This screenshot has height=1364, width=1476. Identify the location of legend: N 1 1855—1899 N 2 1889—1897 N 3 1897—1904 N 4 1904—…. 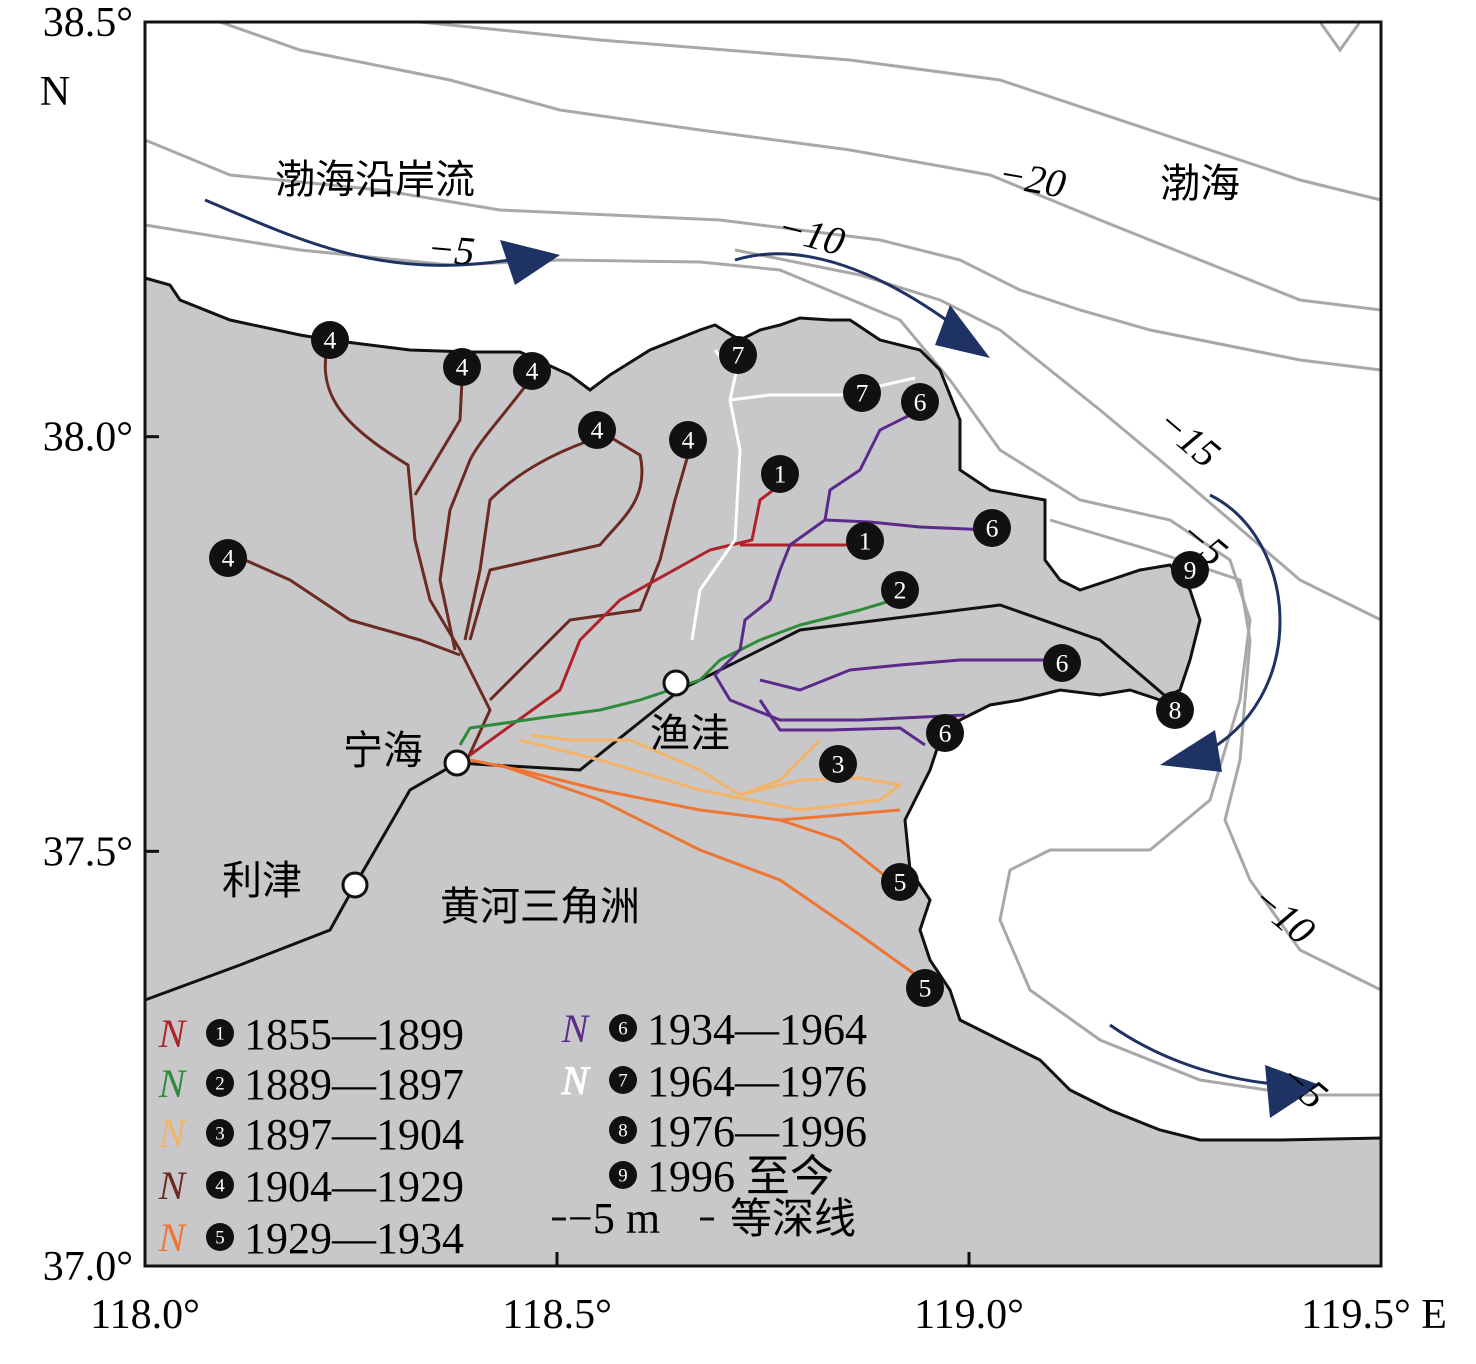
(512, 1134).